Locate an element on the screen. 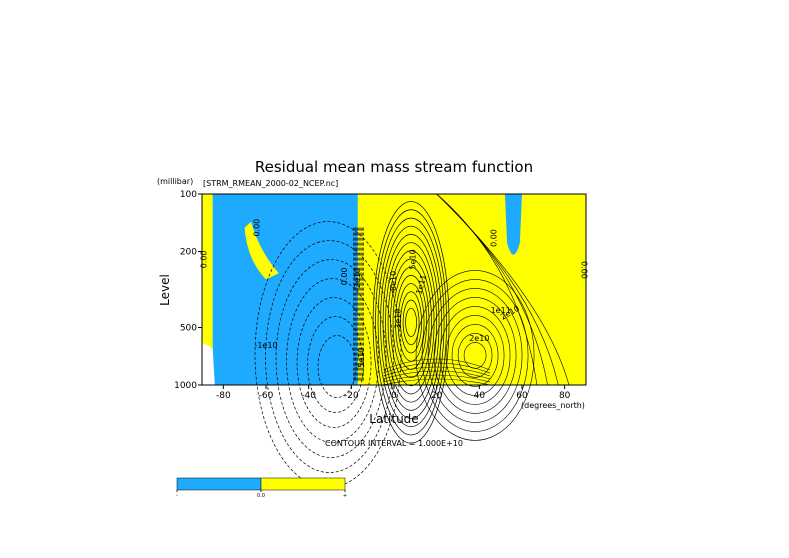 This screenshot has height=558, width=789. negative-tongue is located at coordinates (513, 224).